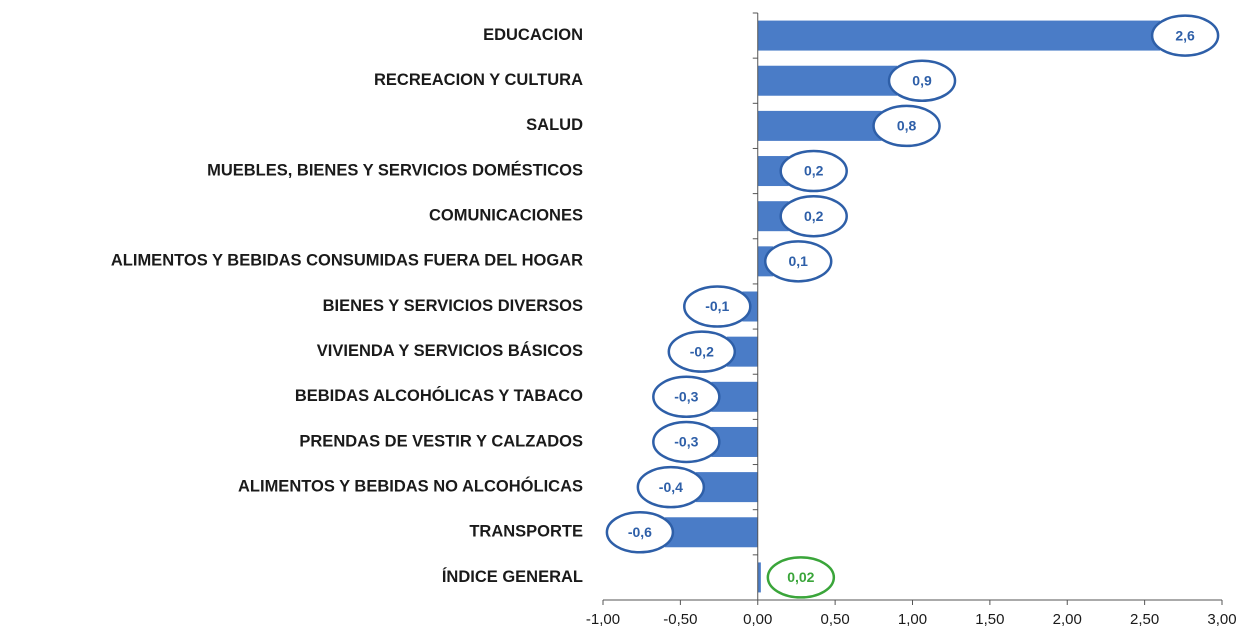 The height and width of the screenshot is (636, 1251). Describe the element at coordinates (453, 306) in the screenshot. I see `category-label: BIENES Y SERVICIOS DIVERSOS` at that location.